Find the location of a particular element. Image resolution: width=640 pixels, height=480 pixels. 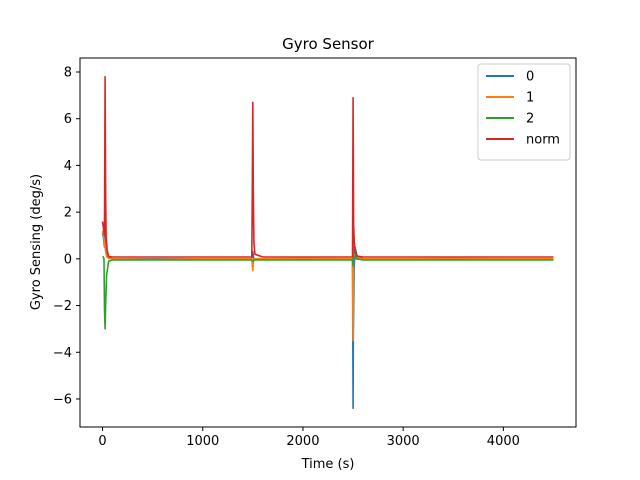

legend-label: 2 is located at coordinates (530, 119).